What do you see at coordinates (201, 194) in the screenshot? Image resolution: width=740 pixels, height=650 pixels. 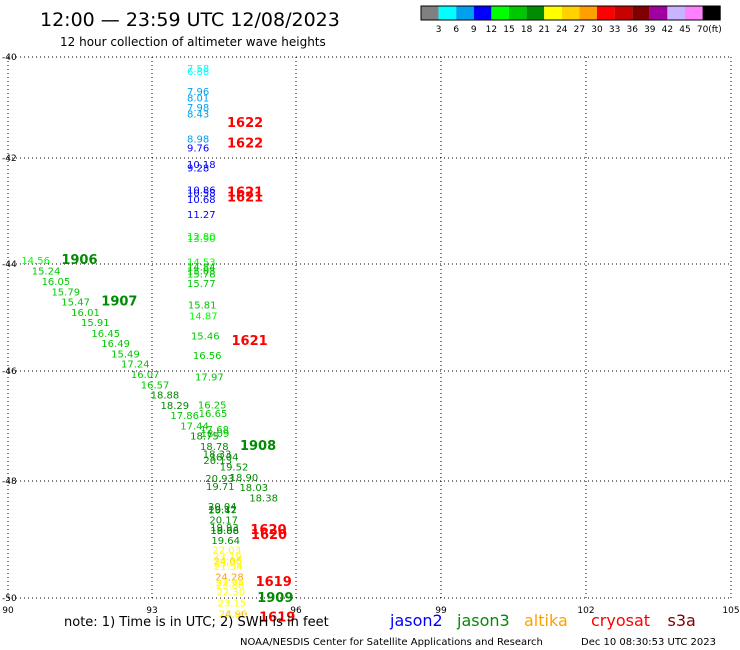 I see `swh-value: 10.58` at bounding box center [201, 194].